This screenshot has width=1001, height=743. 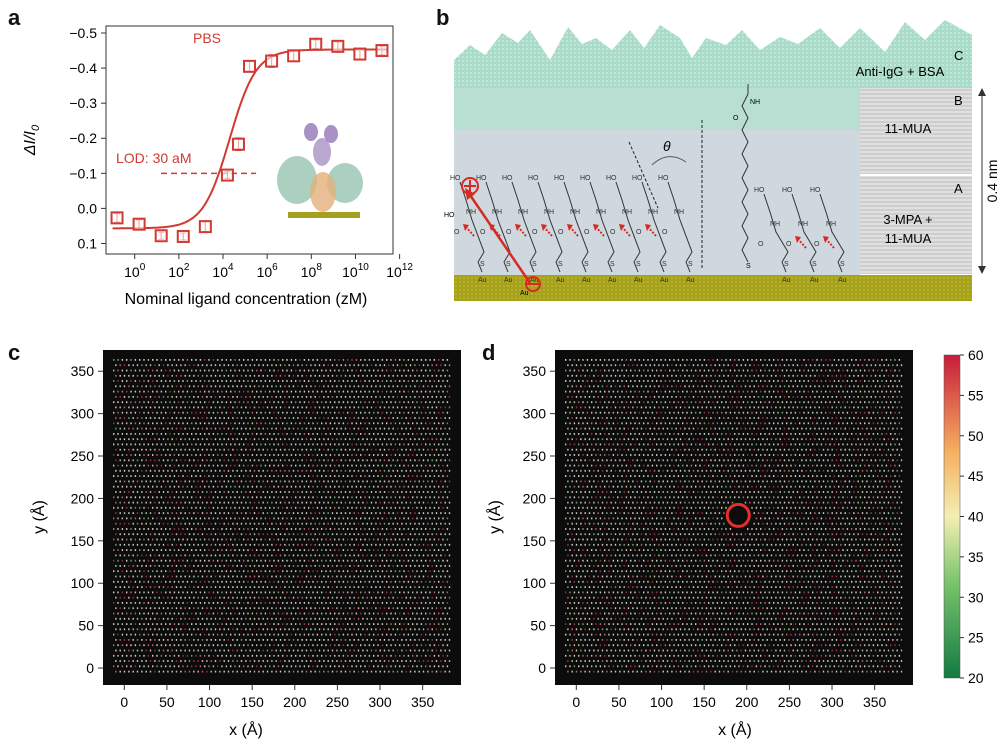 What do you see at coordinates (976, 597) in the screenshot?
I see `colorbar-tick-label: 30` at bounding box center [976, 597].